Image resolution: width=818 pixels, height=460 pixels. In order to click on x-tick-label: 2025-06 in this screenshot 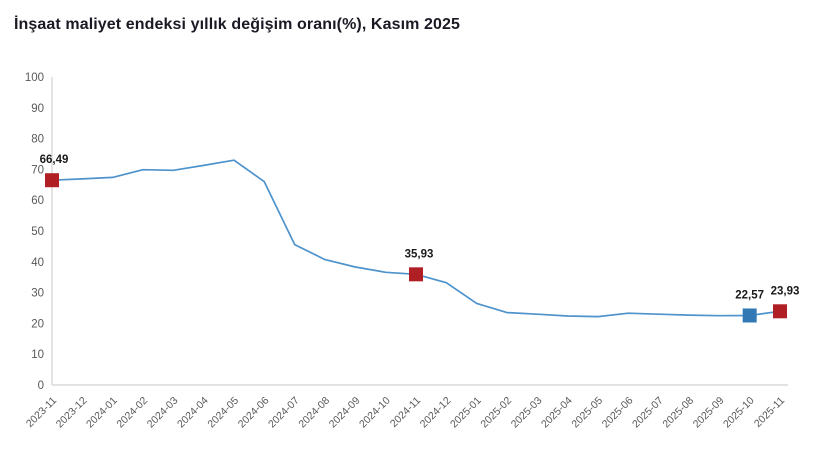, I will do `click(618, 413)`.